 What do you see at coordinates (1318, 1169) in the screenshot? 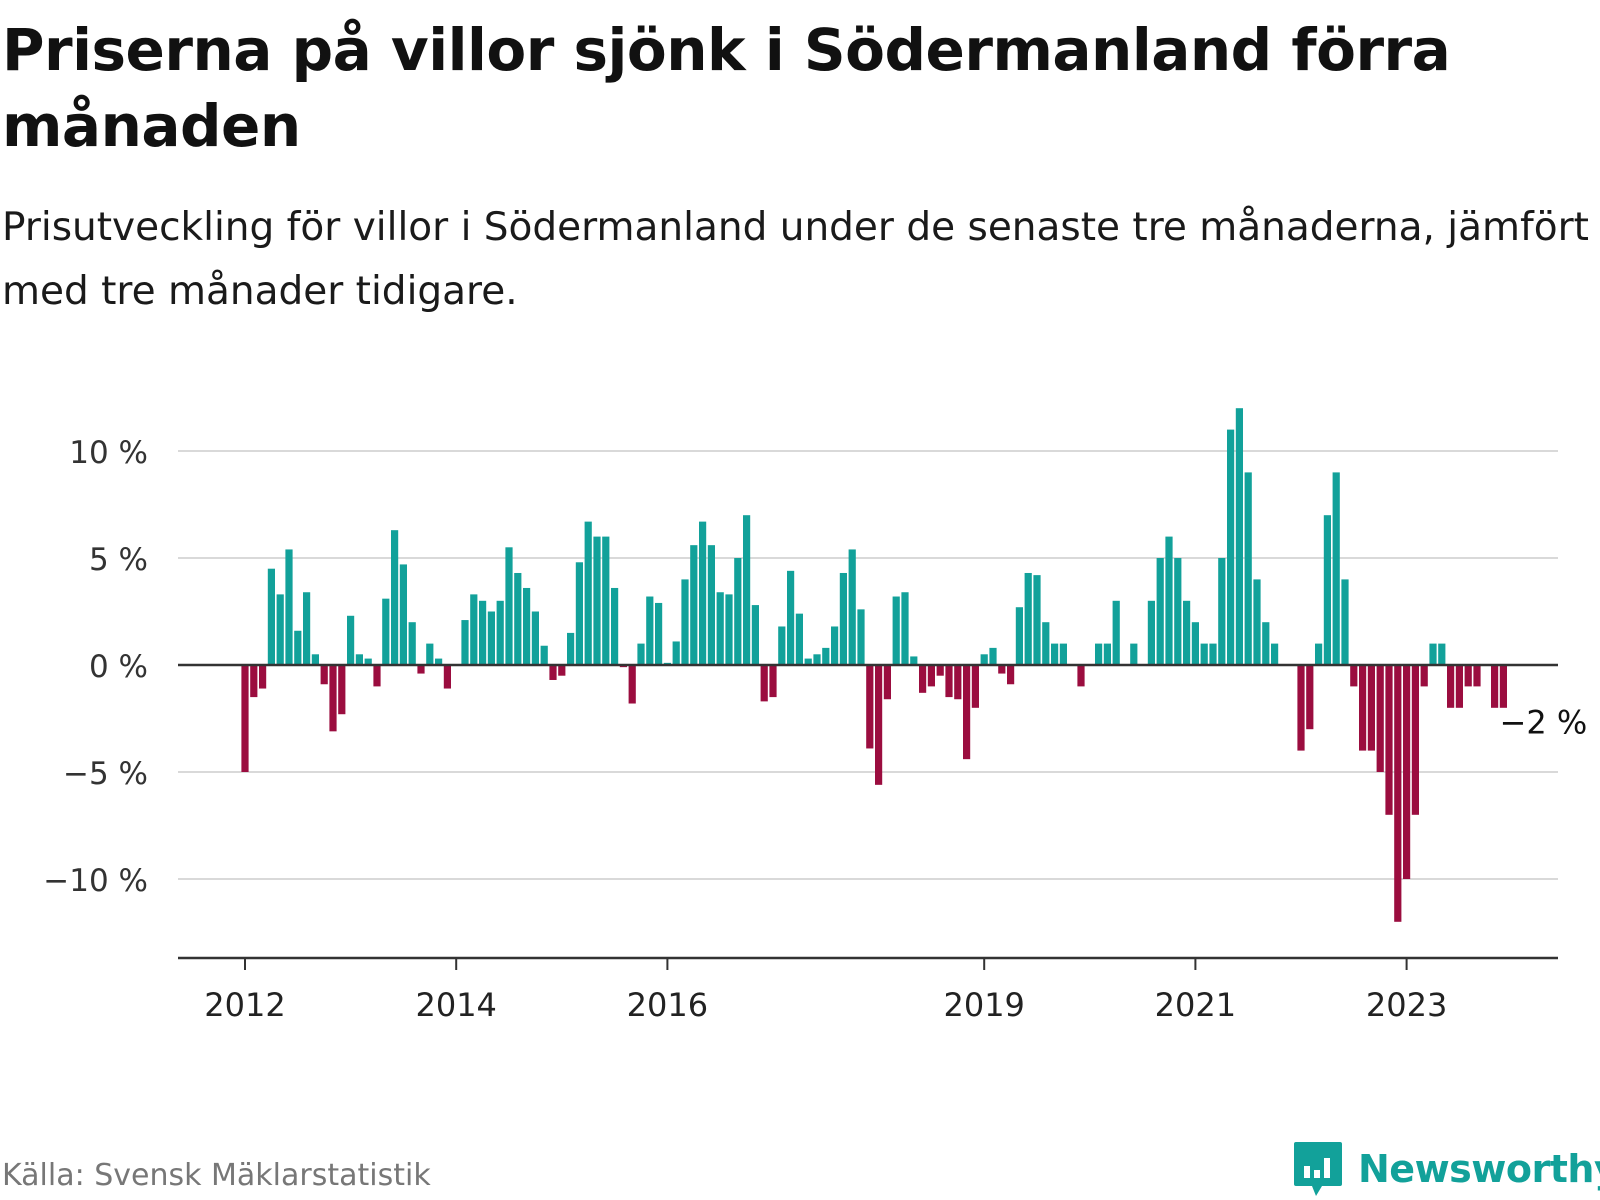
I see `newsworthy-logo-icon` at bounding box center [1318, 1169].